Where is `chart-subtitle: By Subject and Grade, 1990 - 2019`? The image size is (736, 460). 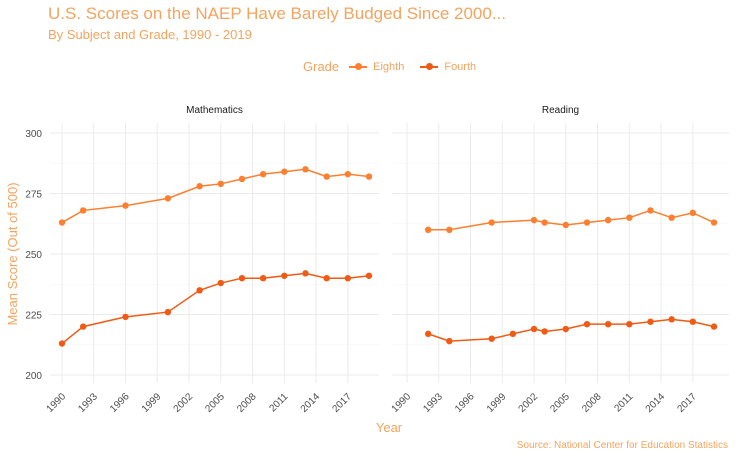 chart-subtitle: By Subject and Grade, 1990 - 2019 is located at coordinates (150, 34).